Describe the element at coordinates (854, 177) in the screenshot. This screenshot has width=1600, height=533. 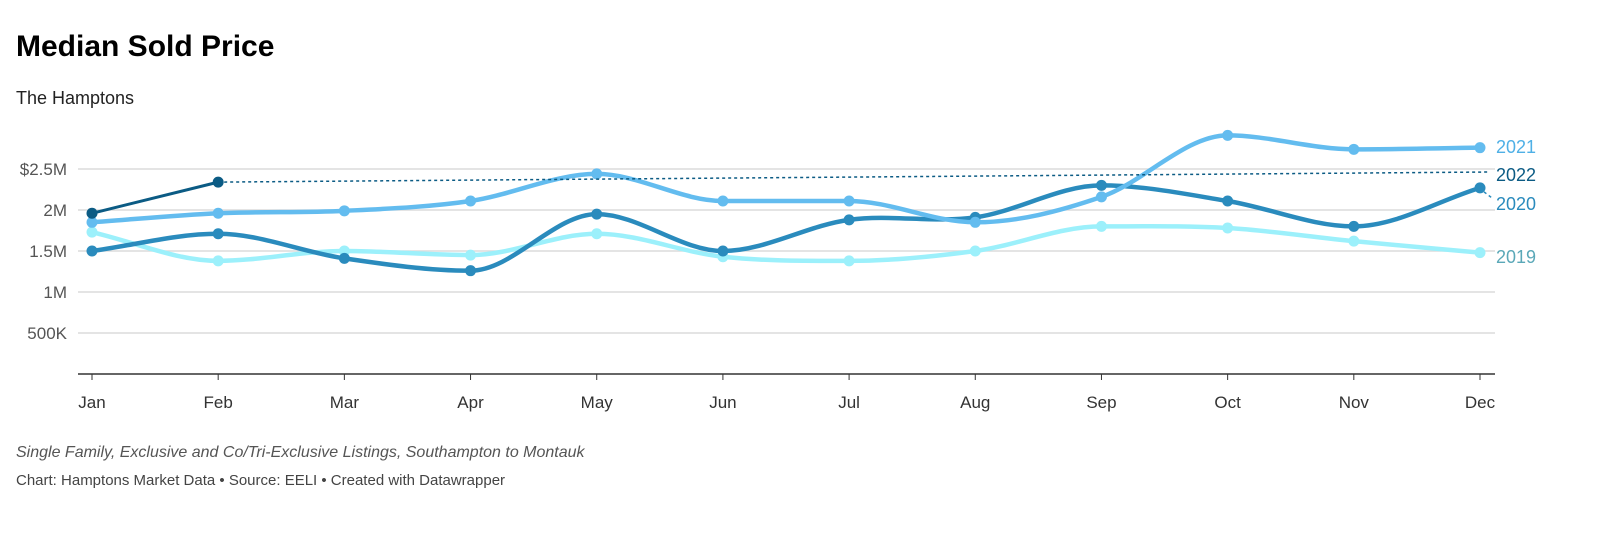
I see `label-connector-2022` at that location.